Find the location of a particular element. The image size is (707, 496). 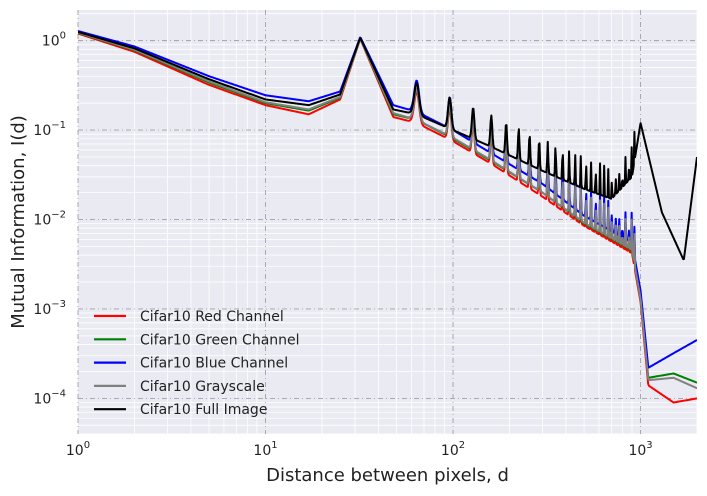

x-tick-label: 10⁰ is located at coordinates (78, 449).